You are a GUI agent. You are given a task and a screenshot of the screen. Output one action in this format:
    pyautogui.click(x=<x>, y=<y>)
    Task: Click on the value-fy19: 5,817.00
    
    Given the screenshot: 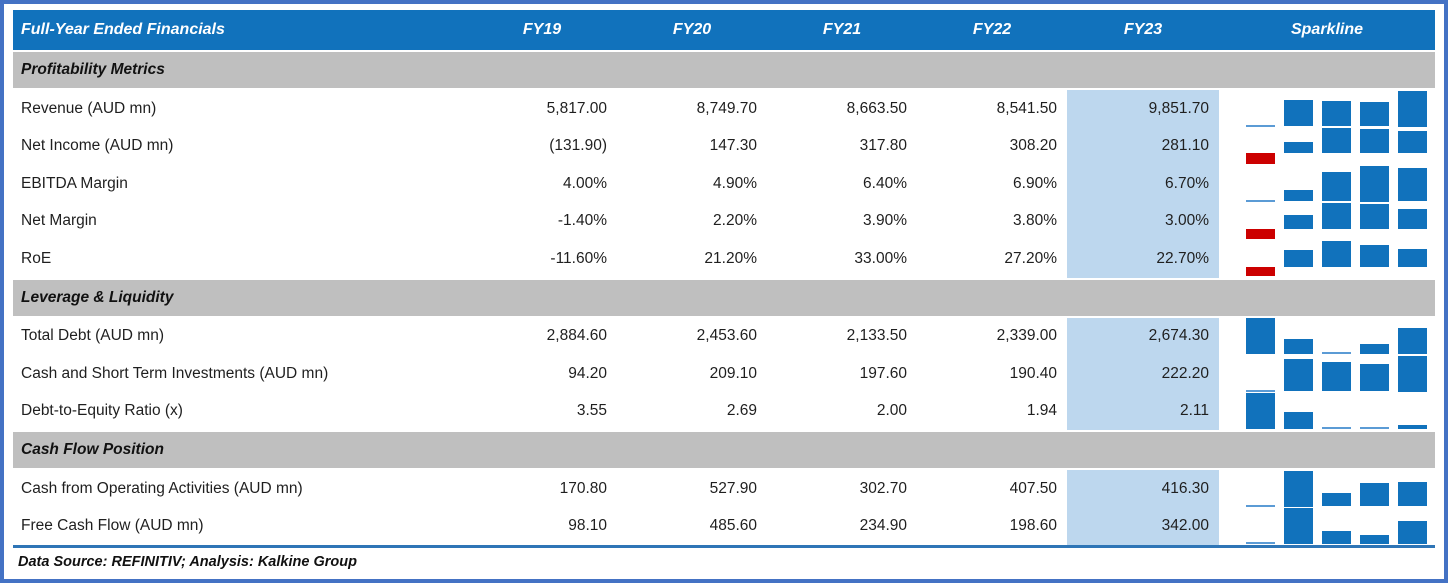 What is the action you would take?
    pyautogui.click(x=576, y=108)
    